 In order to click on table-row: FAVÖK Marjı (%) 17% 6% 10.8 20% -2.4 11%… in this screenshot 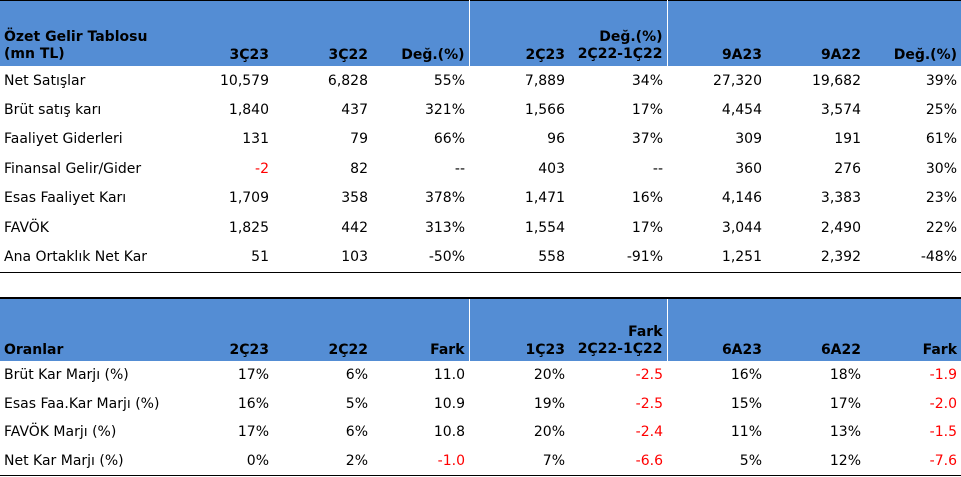, I will do `click(480, 432)`.